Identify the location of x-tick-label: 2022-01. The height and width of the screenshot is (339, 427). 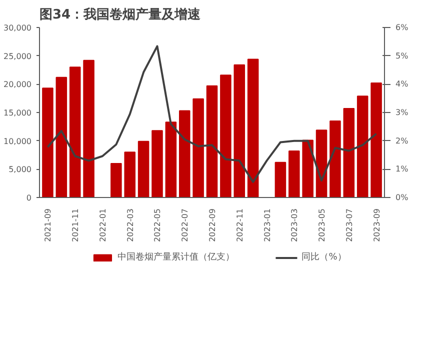
(103, 225).